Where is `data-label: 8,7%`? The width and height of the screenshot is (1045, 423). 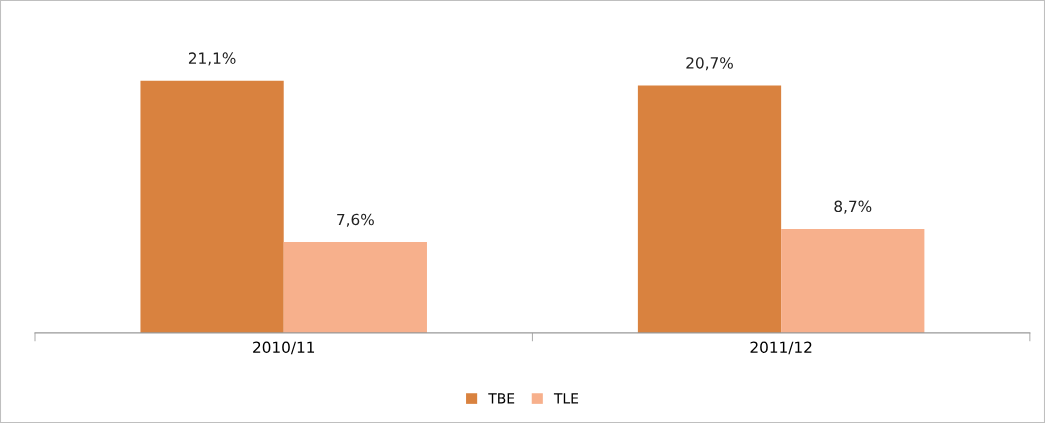
data-label: 8,7% is located at coordinates (853, 207).